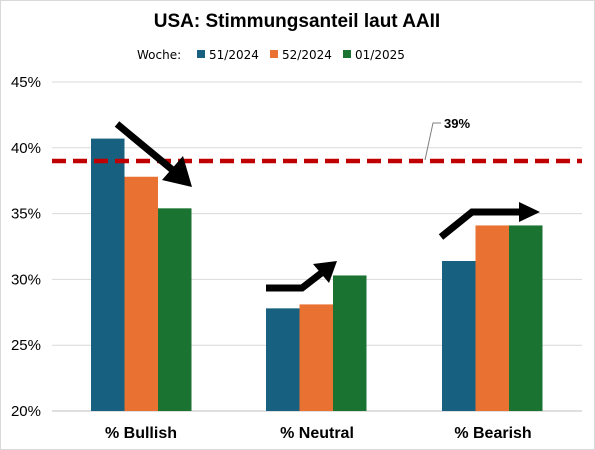 This screenshot has width=595, height=450. What do you see at coordinates (159, 55) in the screenshot?
I see `legend-title: Woche:` at bounding box center [159, 55].